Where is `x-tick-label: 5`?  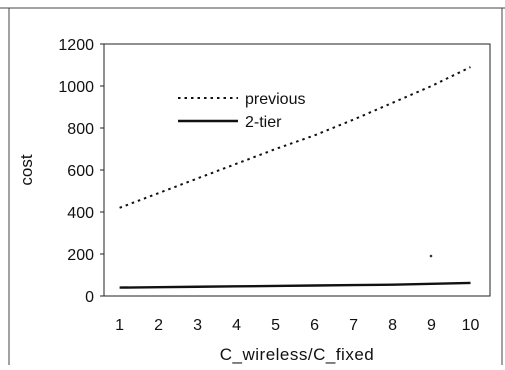 x-tick-label: 5 is located at coordinates (275, 325).